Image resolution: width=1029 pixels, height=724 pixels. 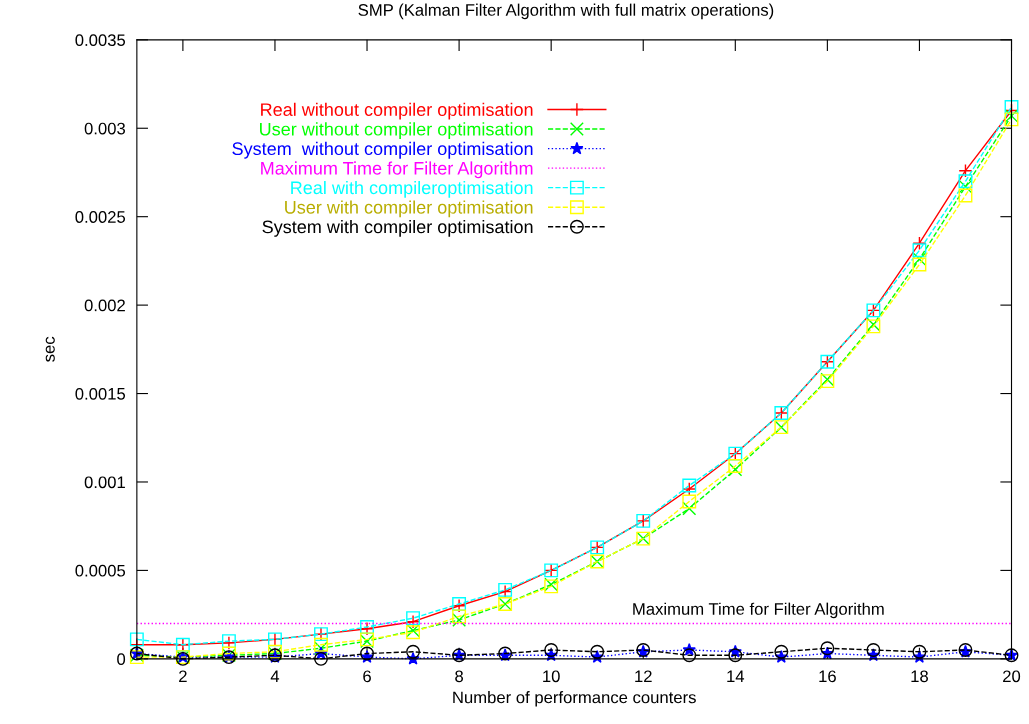 I want to click on y-axis-title: sec, so click(x=50, y=349).